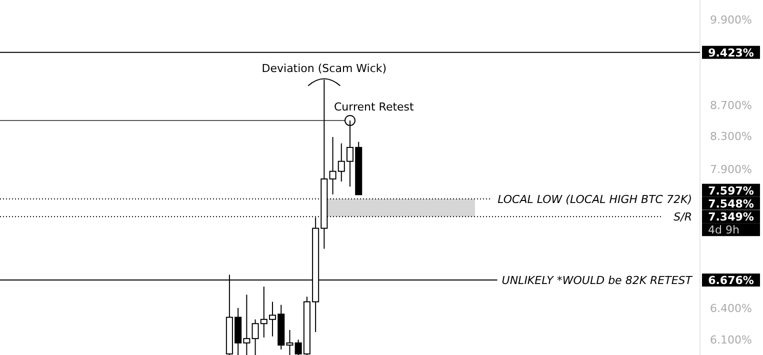 This screenshot has height=355, width=763. What do you see at coordinates (731, 20) in the screenshot?
I see `y-tick-label: 9.900%` at bounding box center [731, 20].